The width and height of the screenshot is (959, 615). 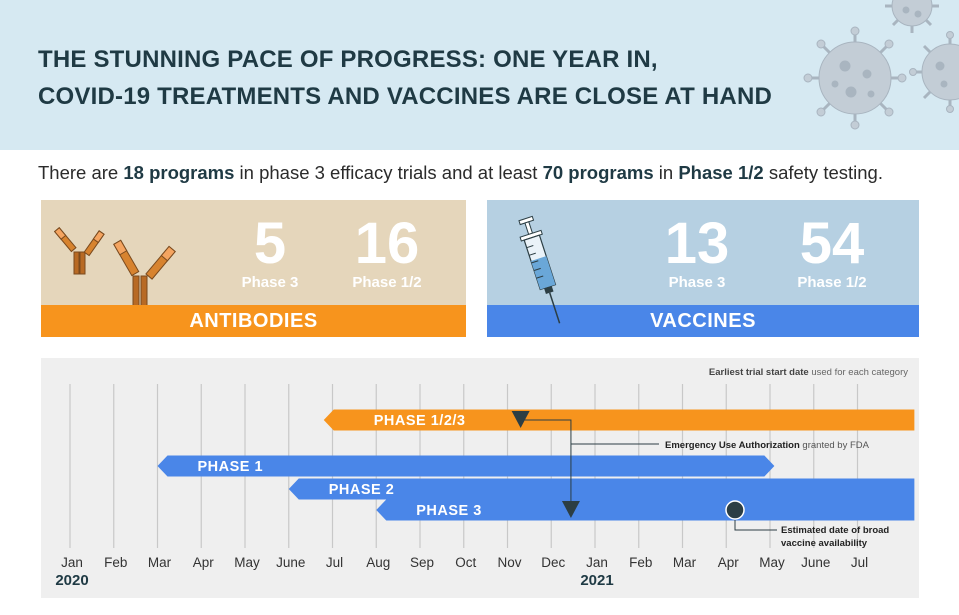 What do you see at coordinates (253, 321) in the screenshot?
I see `antibodies-label-bar: ANTIBODIES` at bounding box center [253, 321].